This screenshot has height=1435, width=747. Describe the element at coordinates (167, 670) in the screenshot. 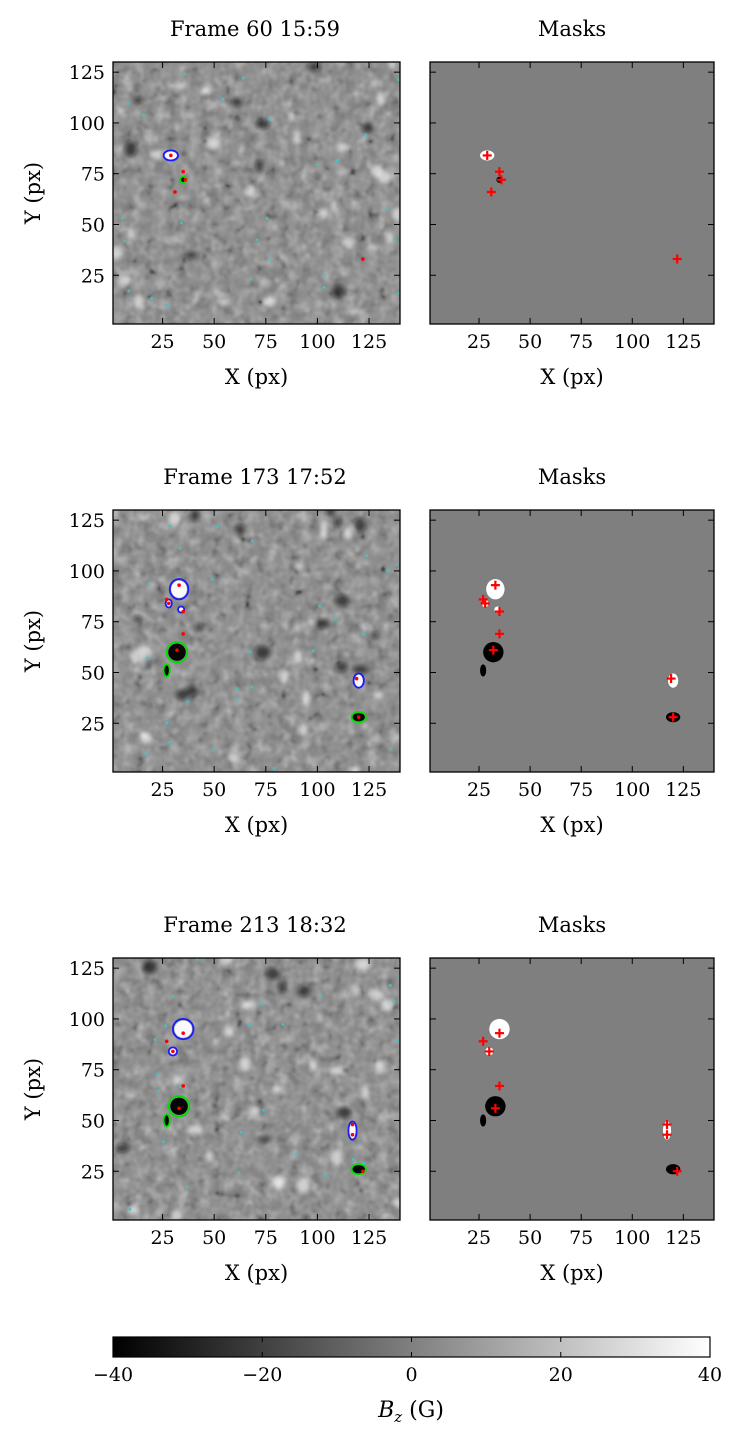

I see `negative-feature-core` at that location.